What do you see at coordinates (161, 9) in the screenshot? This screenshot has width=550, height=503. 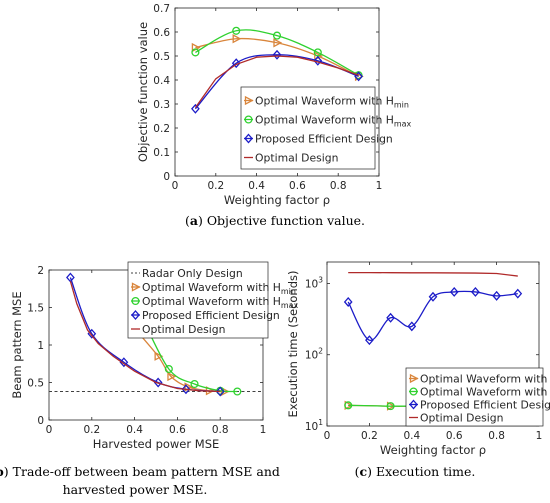 I see `y-tick-label: 0.7` at bounding box center [161, 9].